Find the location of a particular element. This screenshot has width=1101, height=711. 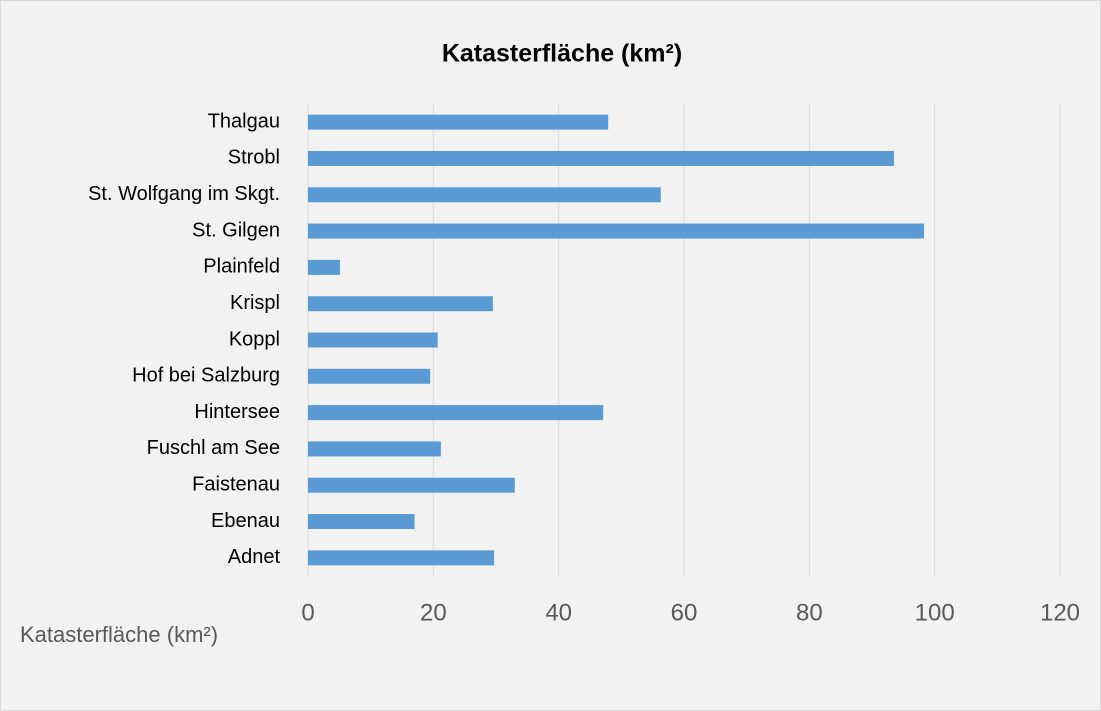

y-tick-label: Strobl is located at coordinates (254, 158).